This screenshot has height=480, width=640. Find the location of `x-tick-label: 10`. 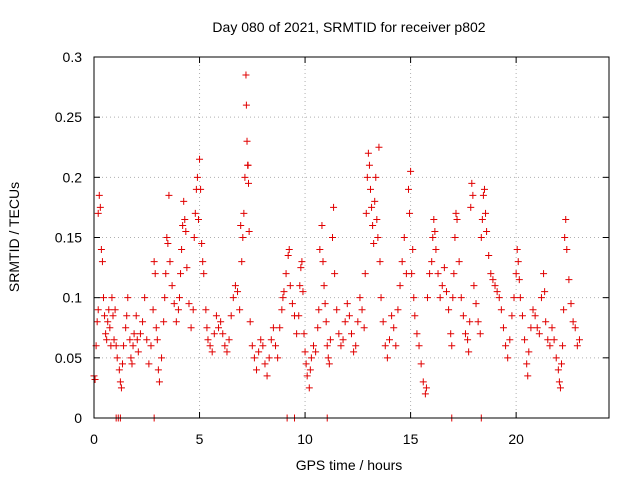

x-tick-label: 10 is located at coordinates (305, 439).